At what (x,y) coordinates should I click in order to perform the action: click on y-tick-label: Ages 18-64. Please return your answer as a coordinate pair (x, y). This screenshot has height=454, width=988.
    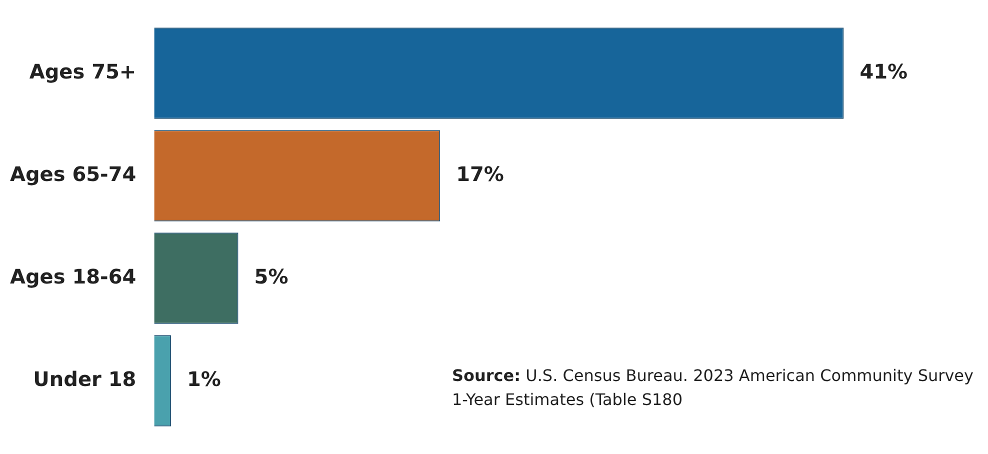
    Looking at the image, I should click on (73, 276).